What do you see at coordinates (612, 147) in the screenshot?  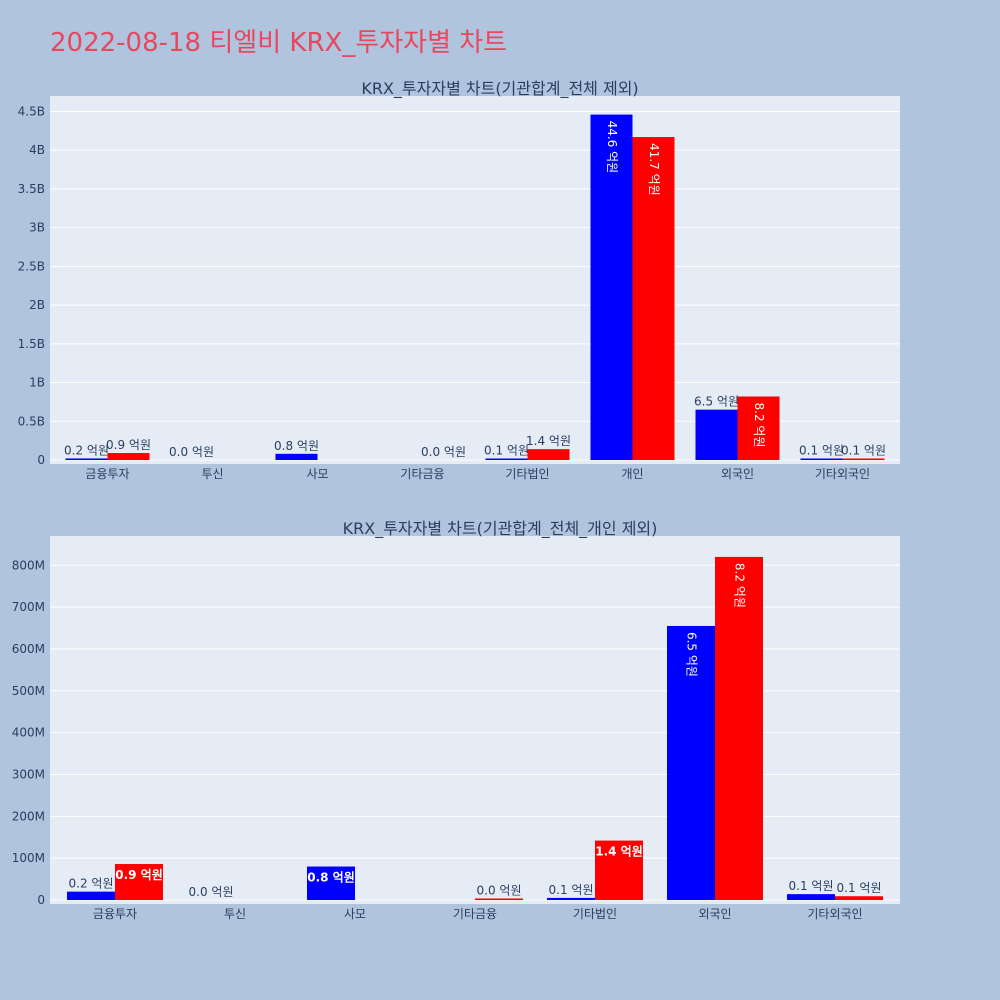 I see `bar-data-label: 44.6 억원` at bounding box center [612, 147].